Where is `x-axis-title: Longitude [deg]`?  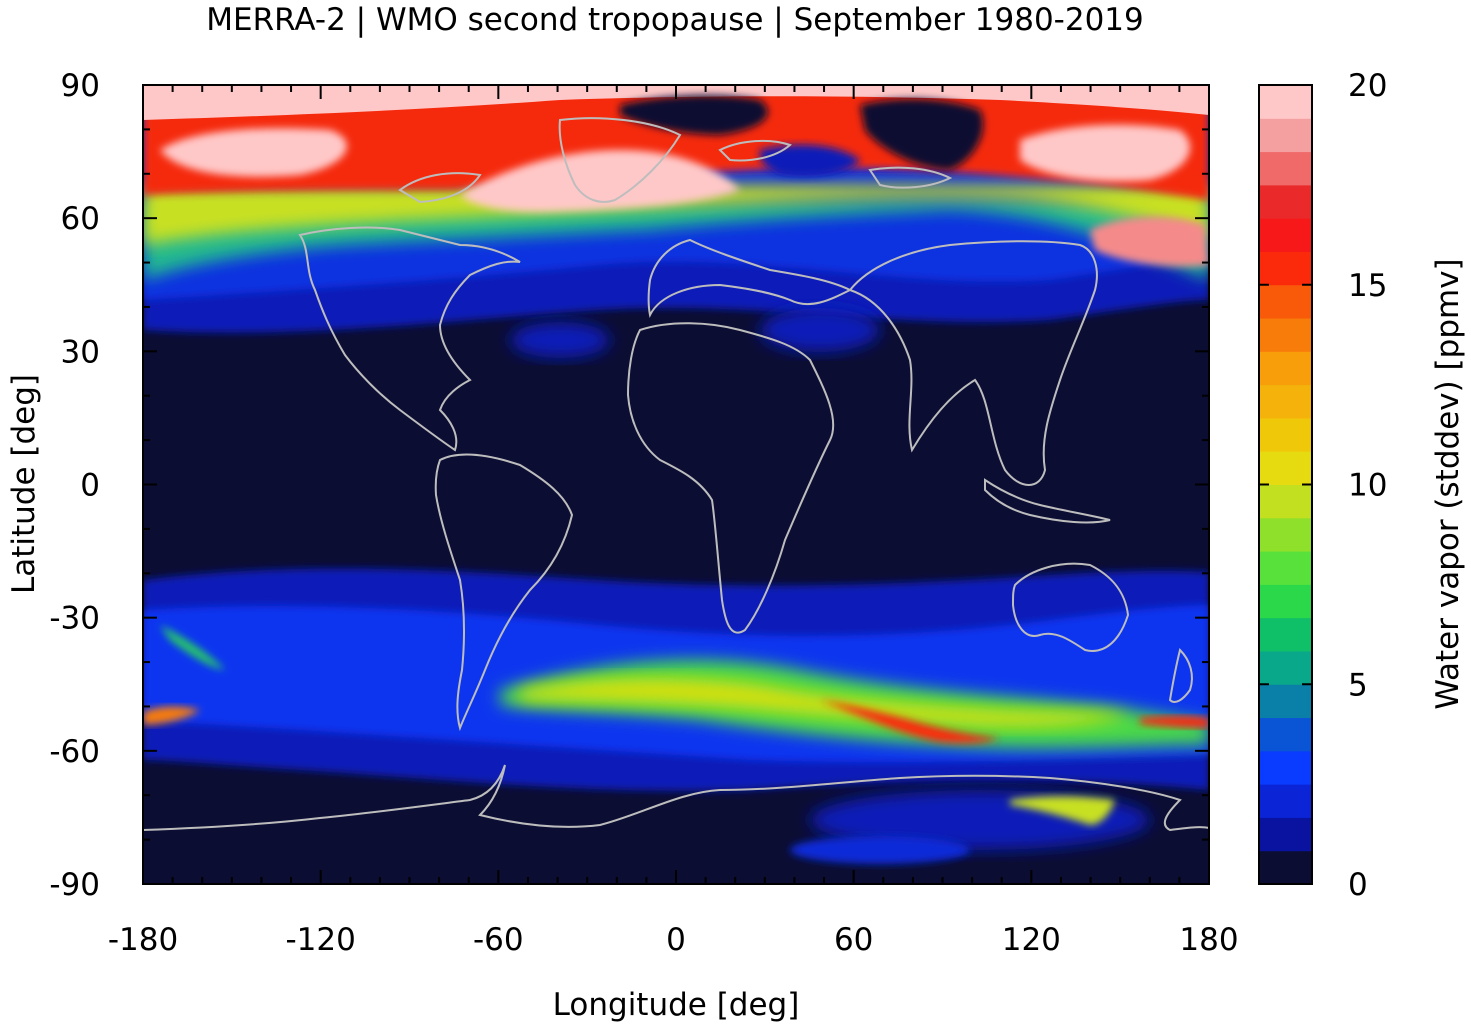
x-axis-title: Longitude [deg] is located at coordinates (676, 1005).